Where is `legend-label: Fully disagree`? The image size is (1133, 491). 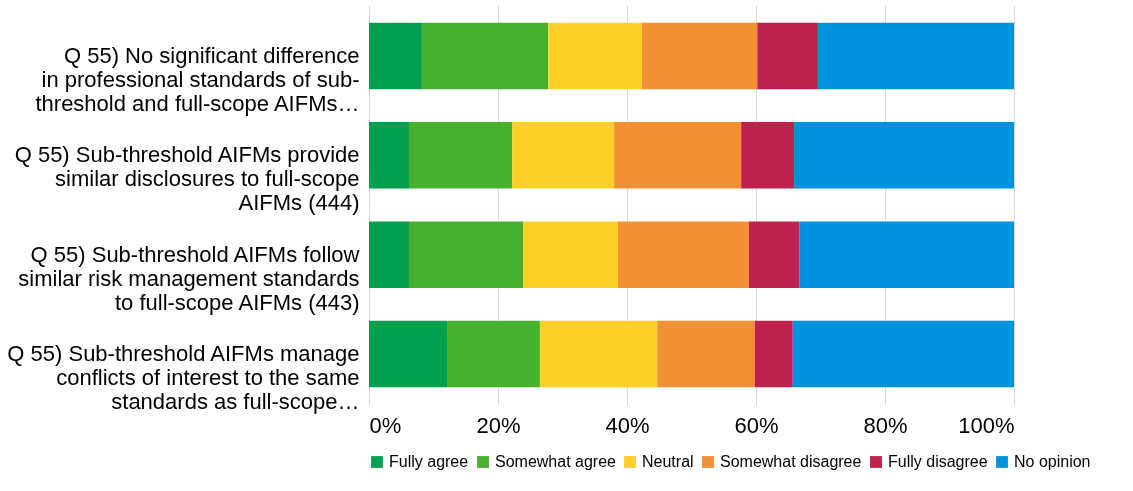
legend-label: Fully disagree is located at coordinates (938, 461).